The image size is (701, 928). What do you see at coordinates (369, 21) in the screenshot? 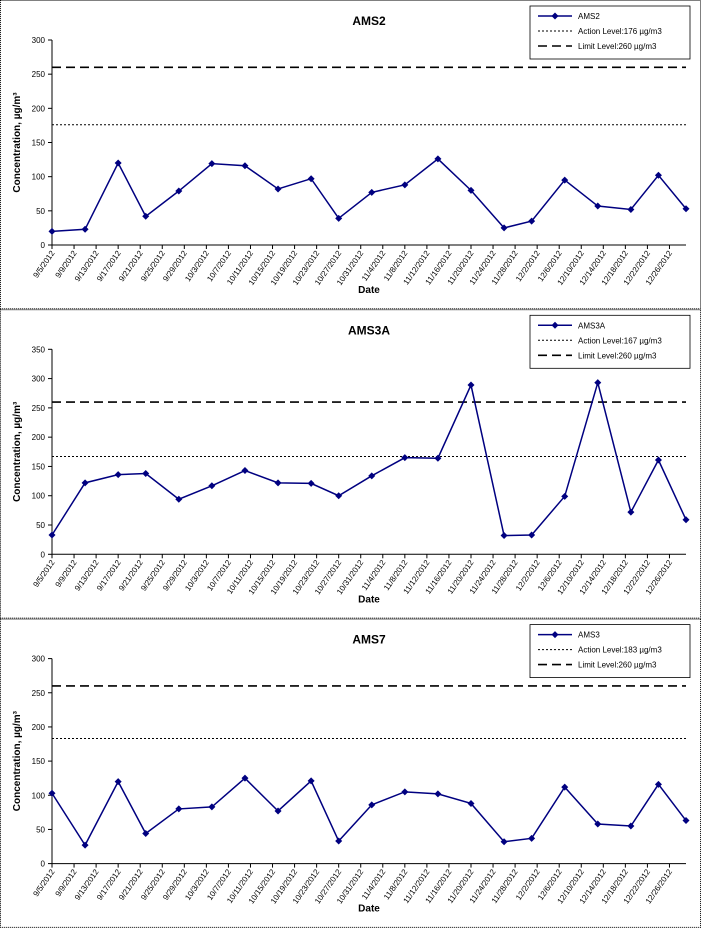
I see `chart-title: AMS2` at bounding box center [369, 21].